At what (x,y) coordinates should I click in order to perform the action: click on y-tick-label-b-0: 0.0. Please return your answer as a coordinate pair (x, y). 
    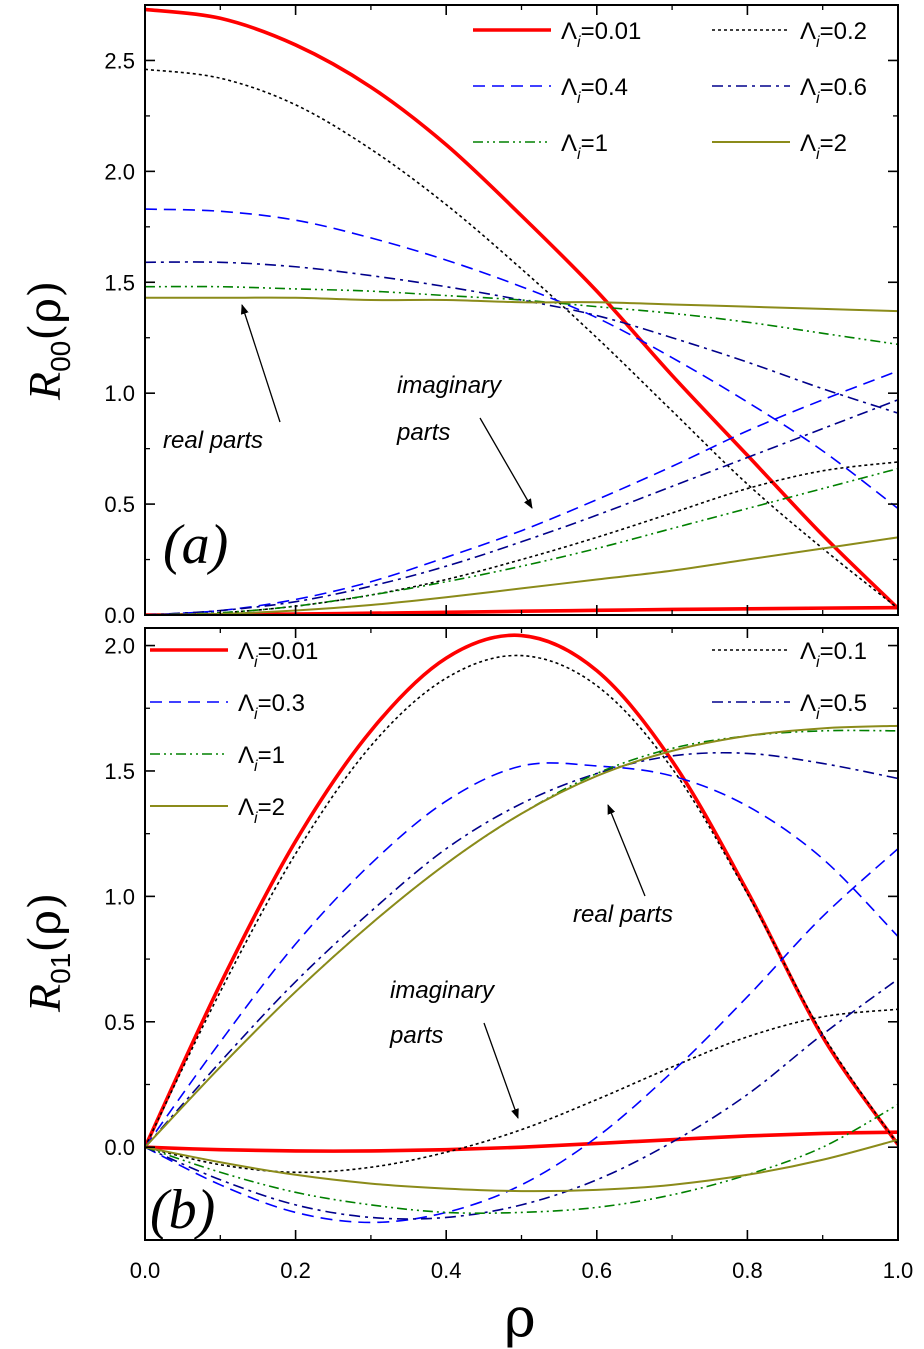
    Looking at the image, I should click on (119, 1147).